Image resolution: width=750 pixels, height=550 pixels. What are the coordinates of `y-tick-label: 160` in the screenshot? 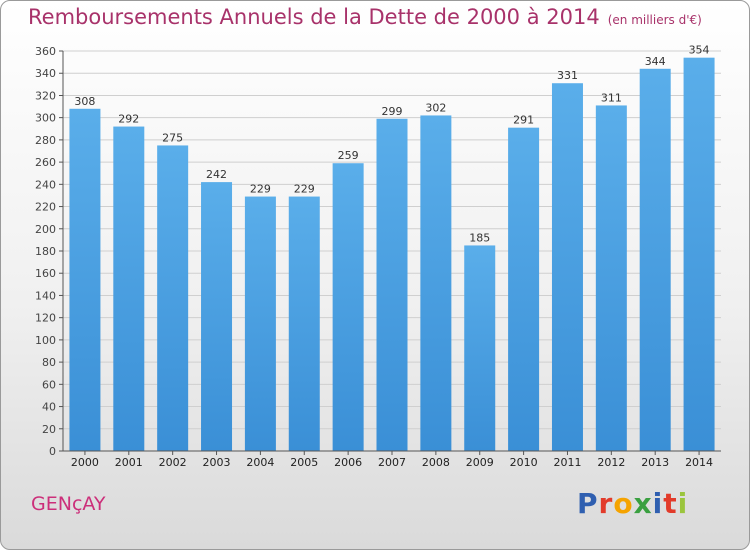 It's located at (45, 273).